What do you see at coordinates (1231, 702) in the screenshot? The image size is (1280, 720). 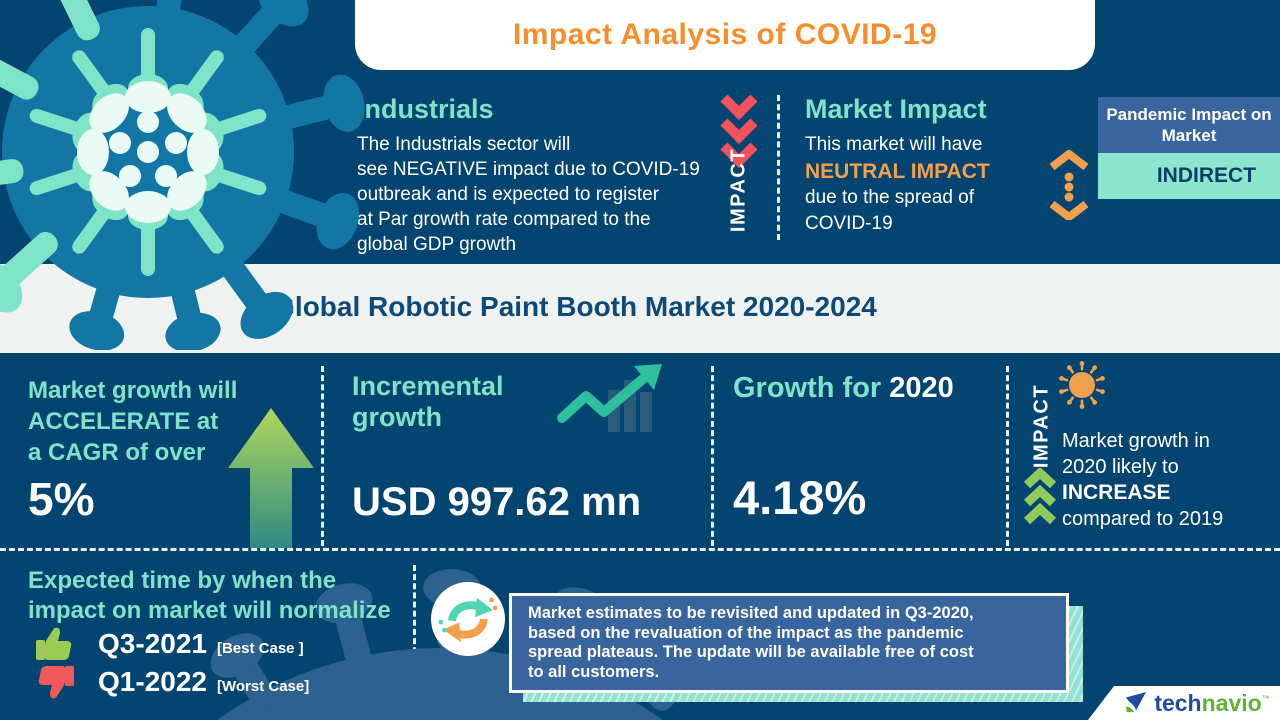 I see `brand-text-navio: navio` at bounding box center [1231, 702].